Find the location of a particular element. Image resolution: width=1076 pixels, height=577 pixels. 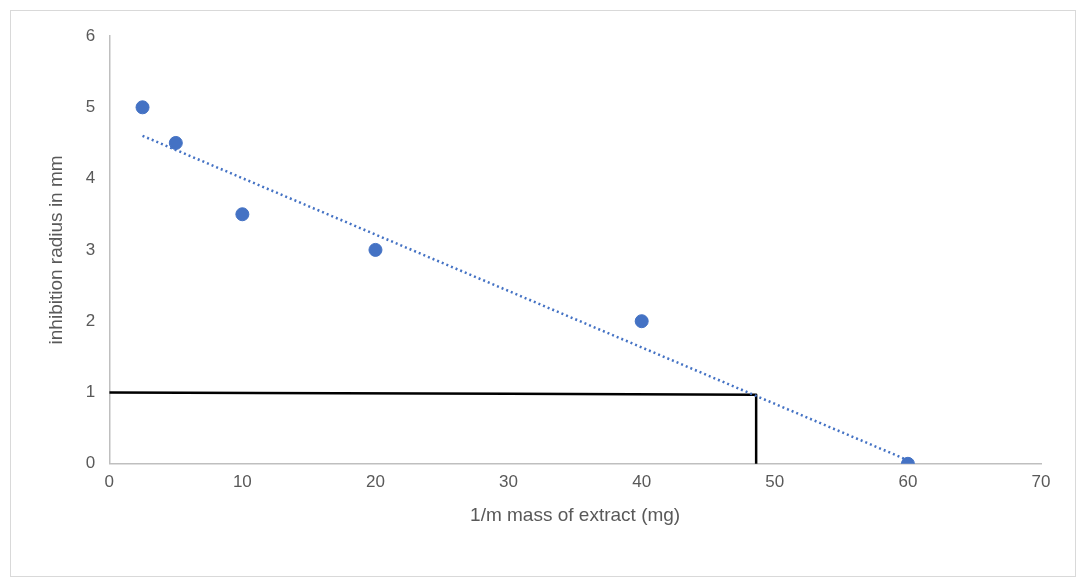

y-tick-label: 2 is located at coordinates (90, 320).